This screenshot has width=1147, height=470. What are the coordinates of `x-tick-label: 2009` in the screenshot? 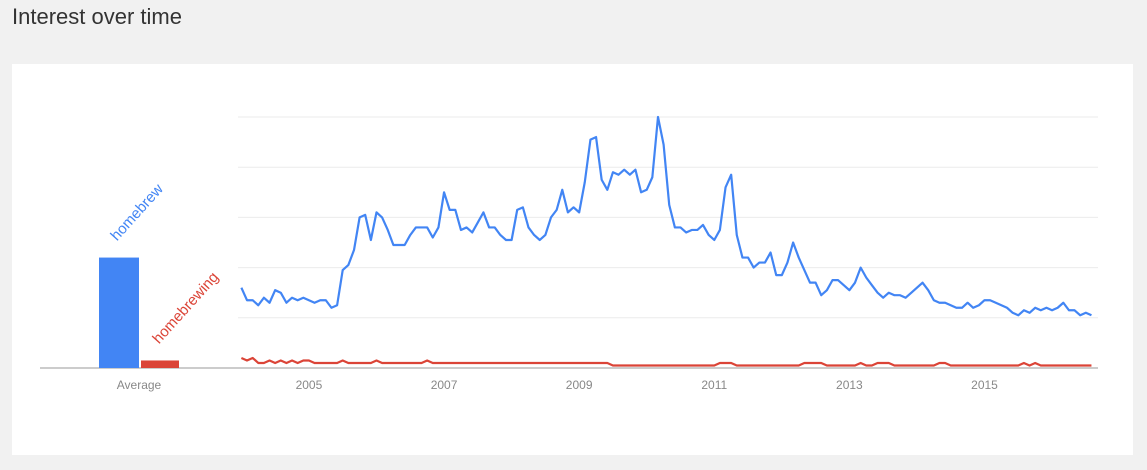 It's located at (579, 385).